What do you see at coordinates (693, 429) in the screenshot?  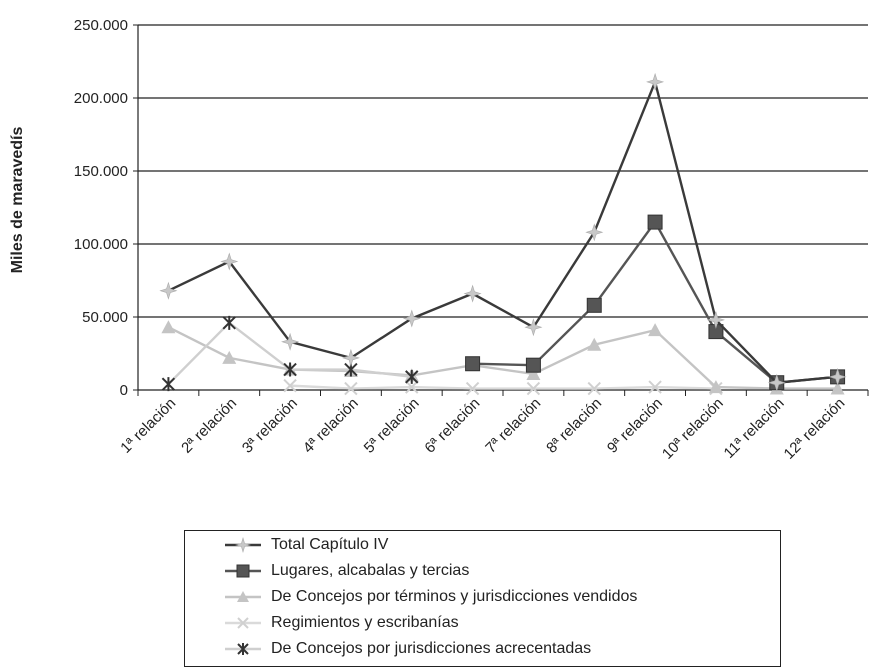 I see `x-tick-label: 10ª relación` at bounding box center [693, 429].